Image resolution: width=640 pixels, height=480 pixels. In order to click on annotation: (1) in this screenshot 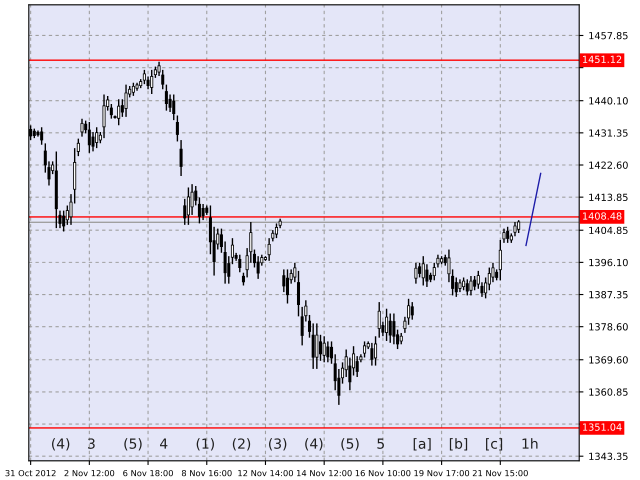, I will do `click(205, 444)`.